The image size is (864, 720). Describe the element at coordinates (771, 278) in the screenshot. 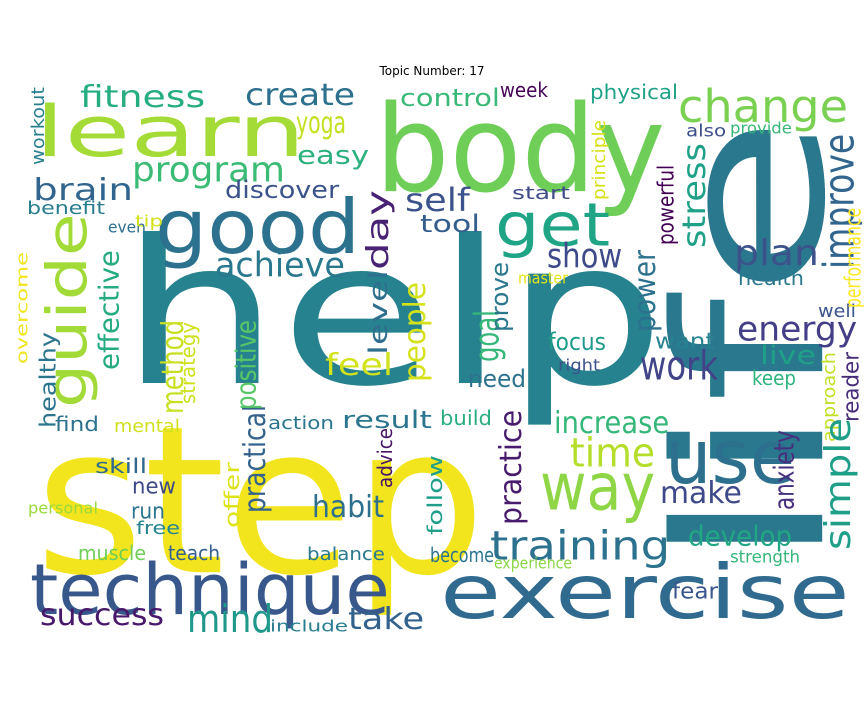

I see `word-health: health` at that location.